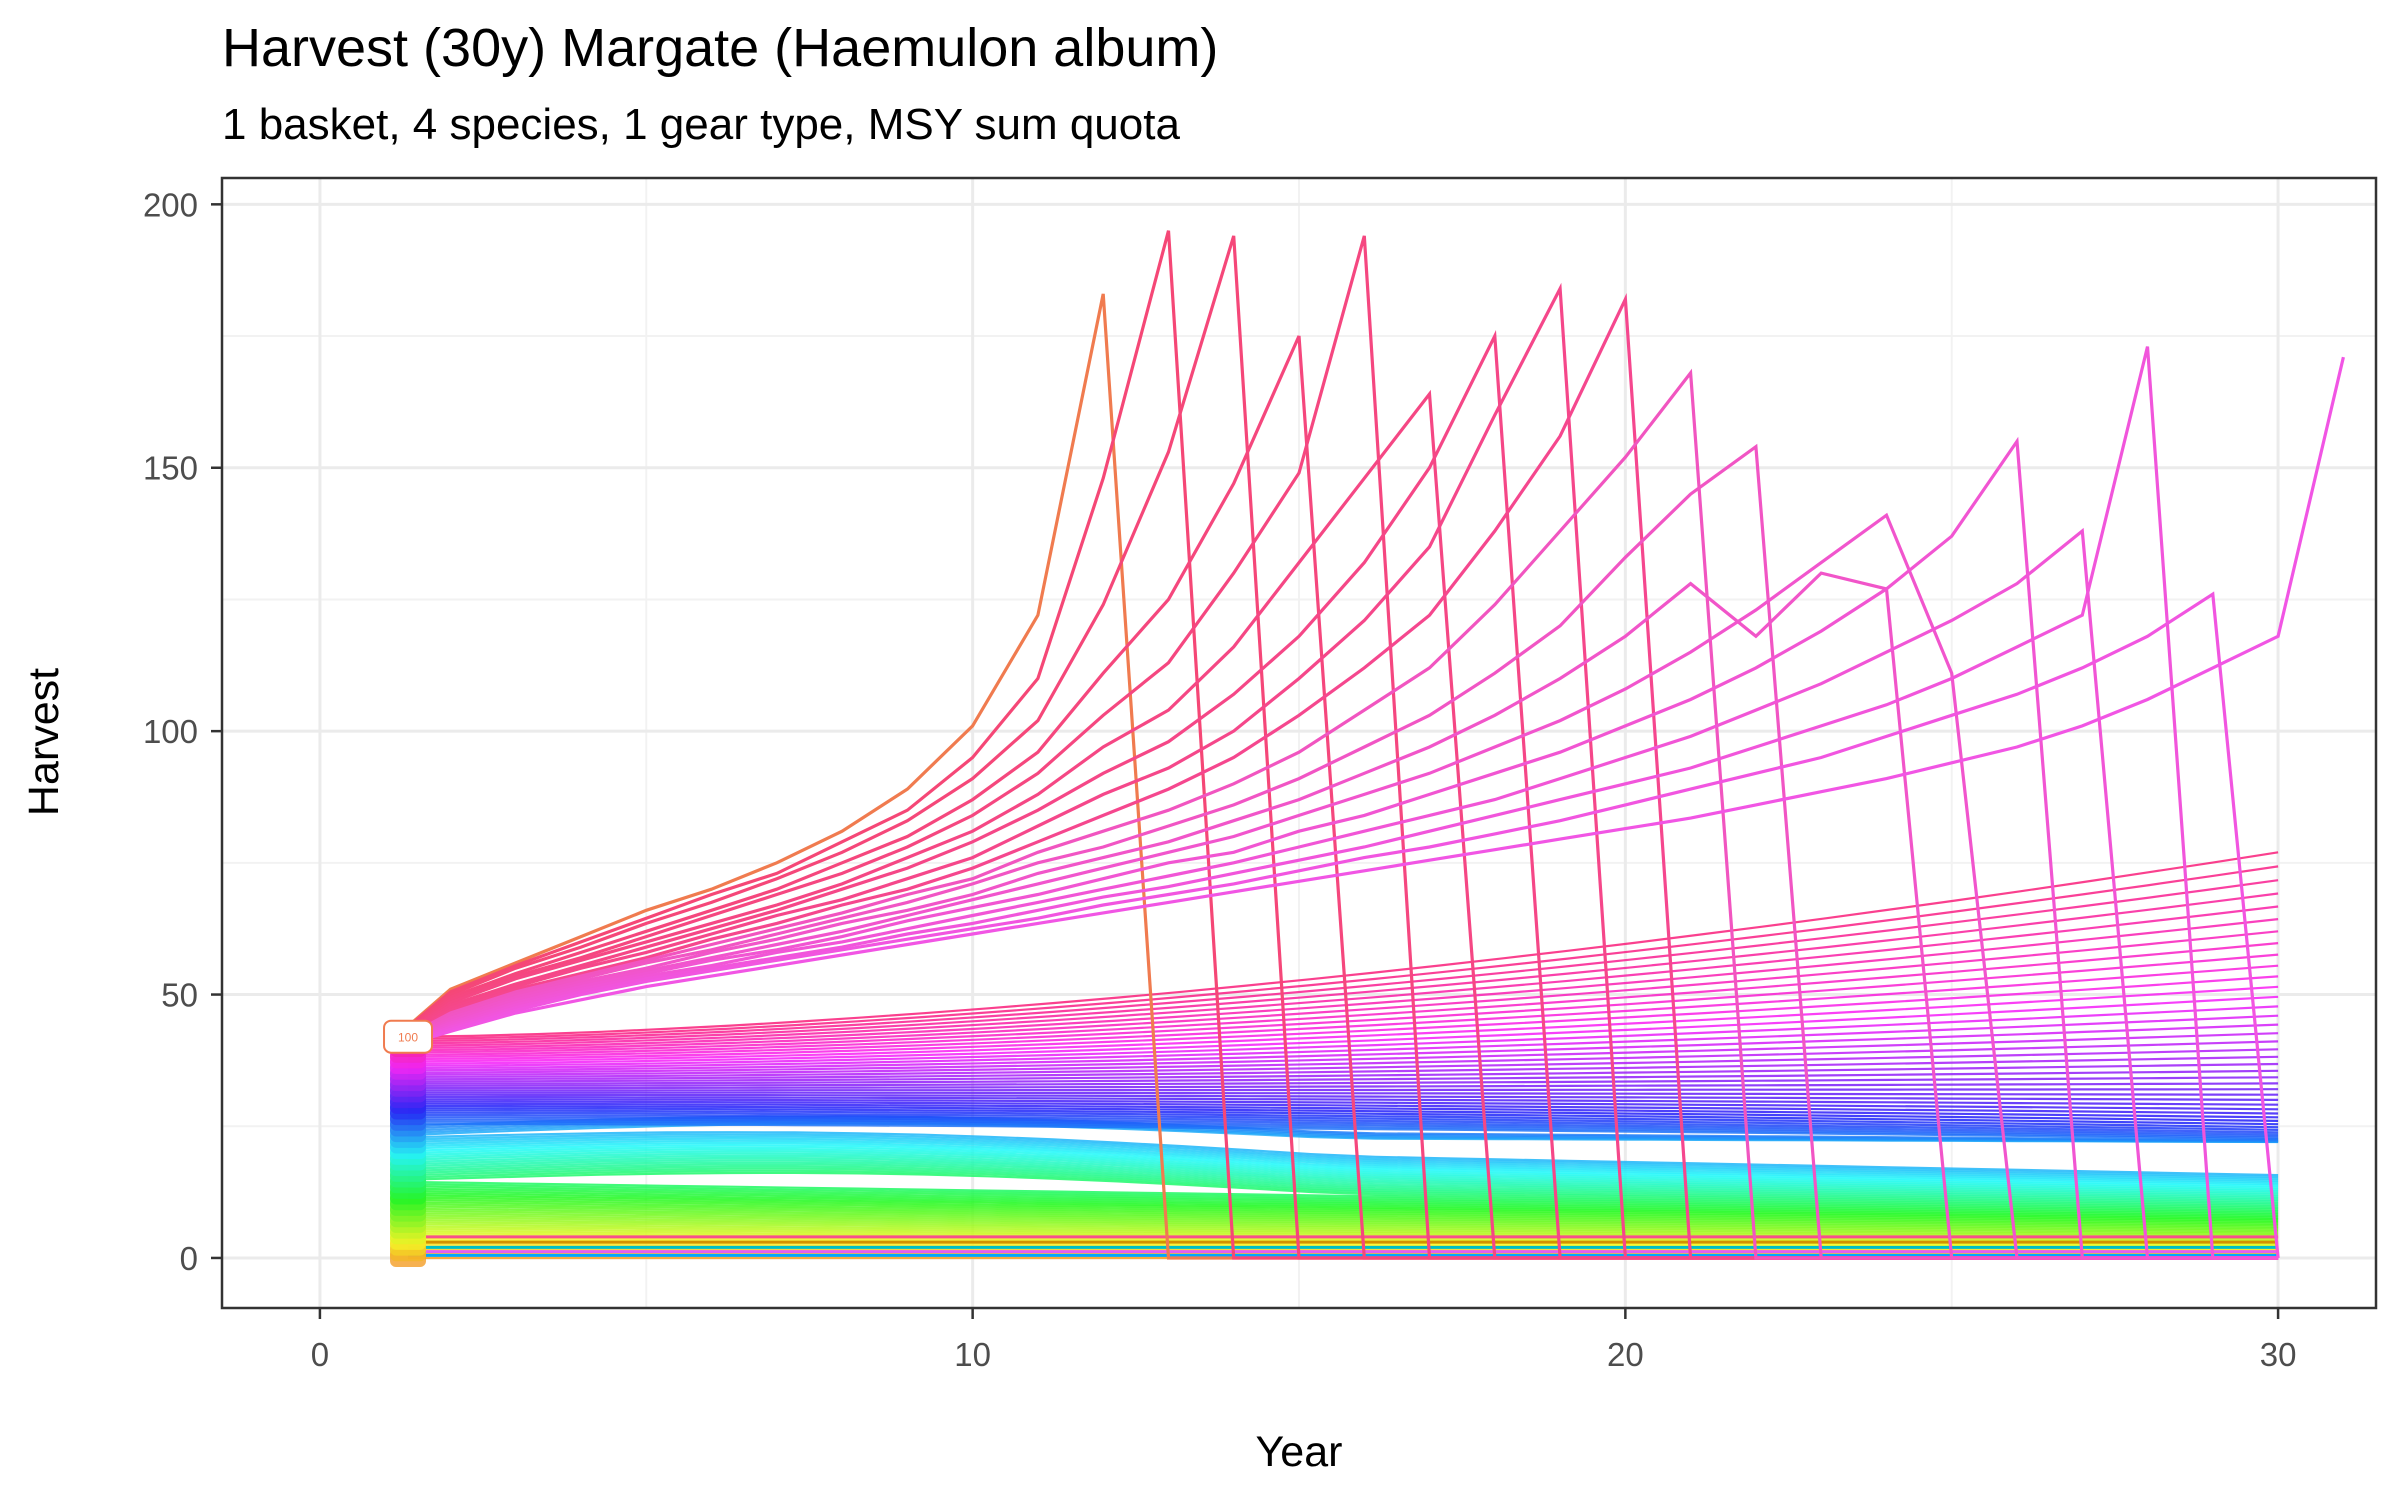 The width and height of the screenshot is (2400, 1500). Describe the element at coordinates (170, 468) in the screenshot. I see `y-tick-label: 150` at that location.